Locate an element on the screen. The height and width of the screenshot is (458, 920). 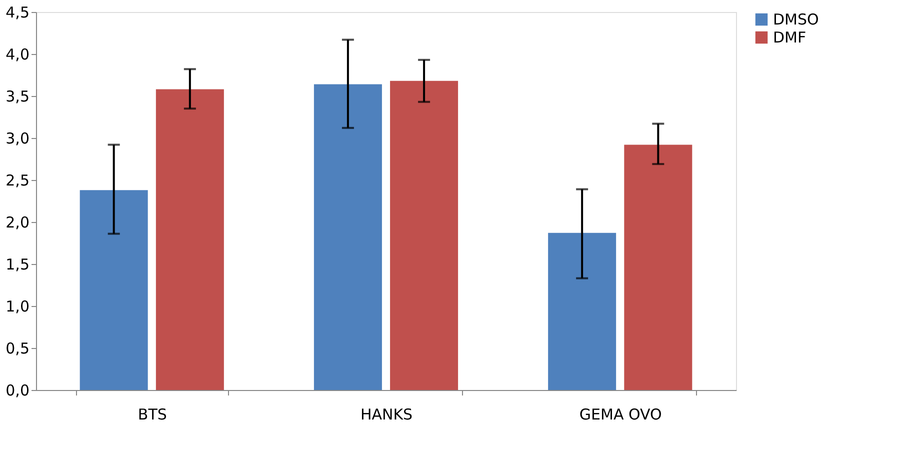
y-tick-label: 4,0 is located at coordinates (18, 55).